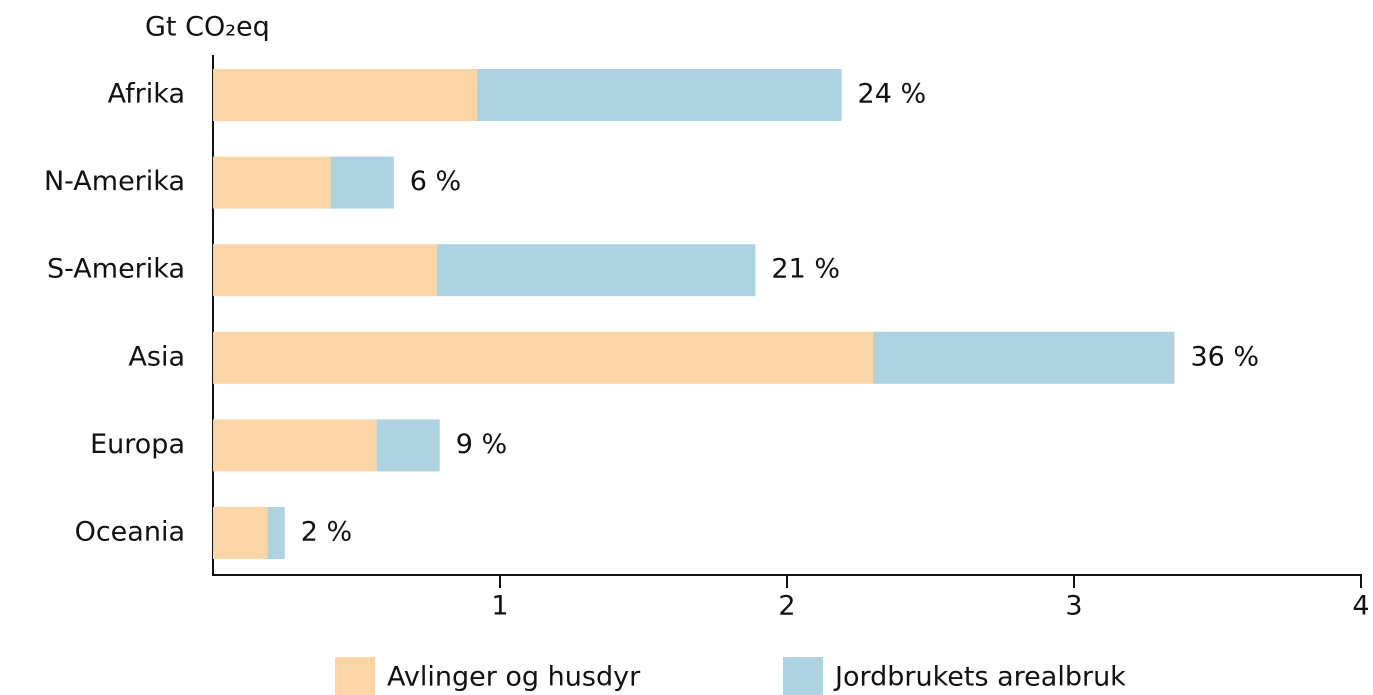 The height and width of the screenshot is (695, 1373). What do you see at coordinates (1073, 606) in the screenshot?
I see `x-tick-label: 3` at bounding box center [1073, 606].